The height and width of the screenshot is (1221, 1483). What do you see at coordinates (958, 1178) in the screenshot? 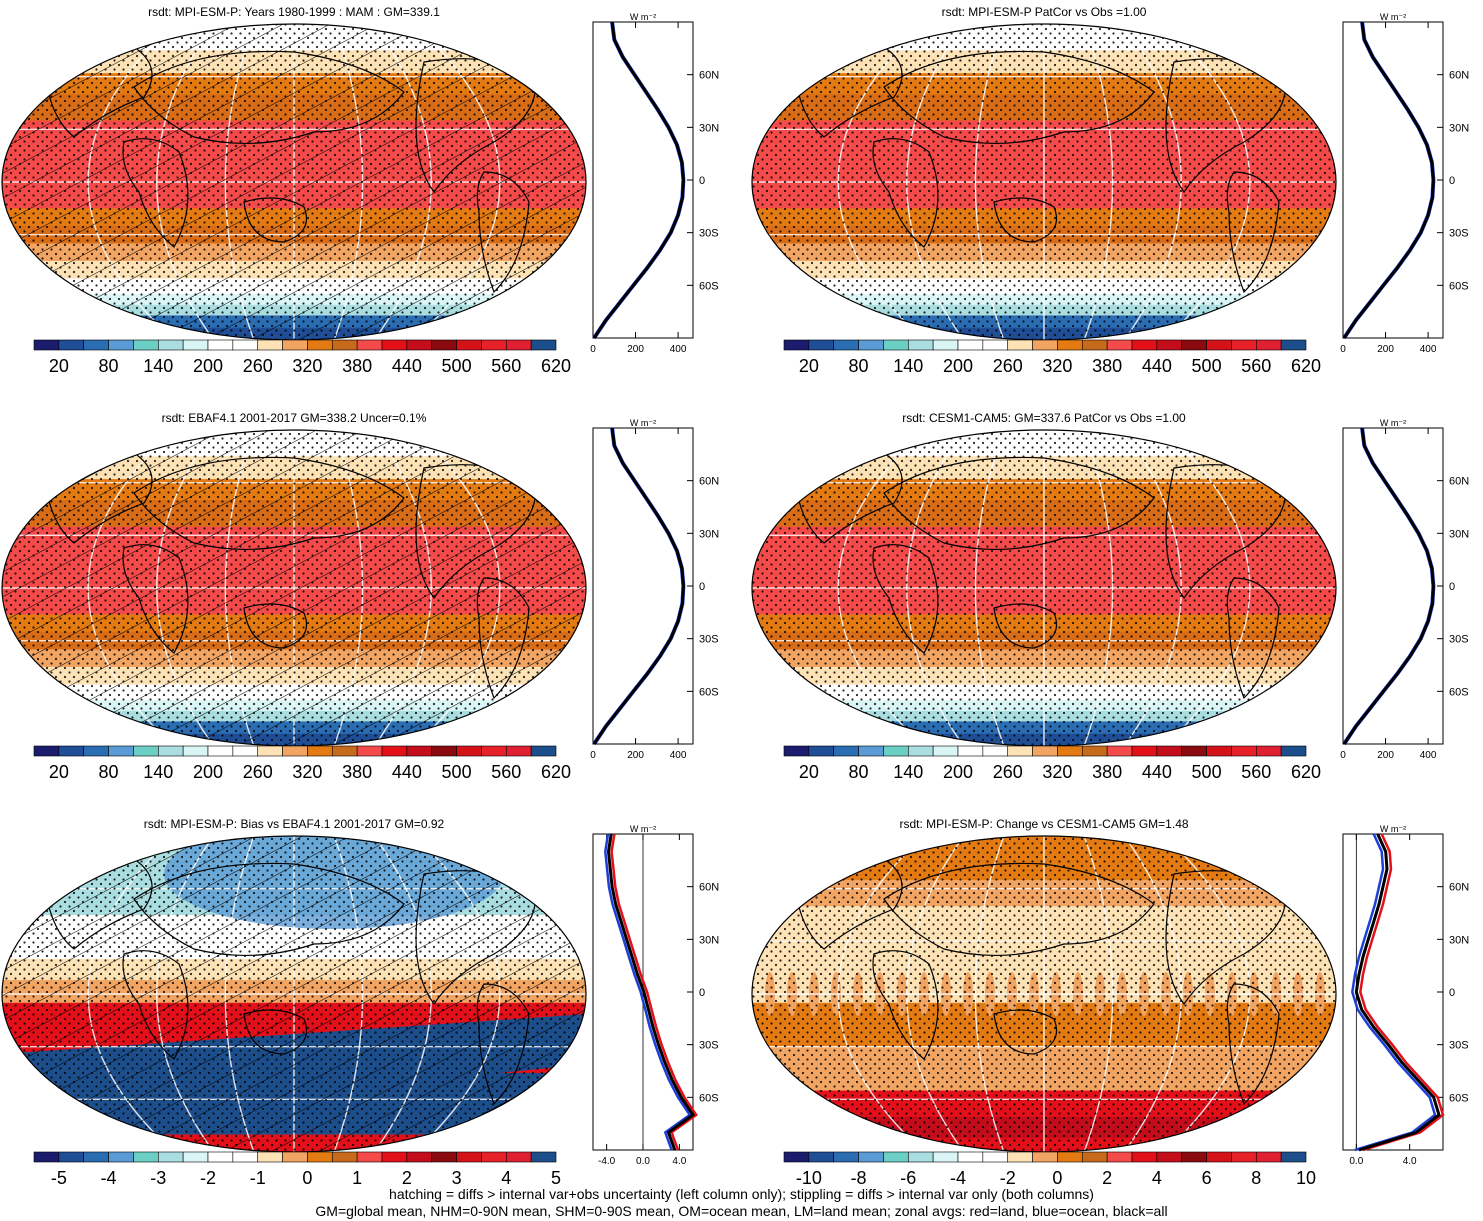
I see `colorbar-label: -4` at bounding box center [958, 1178].